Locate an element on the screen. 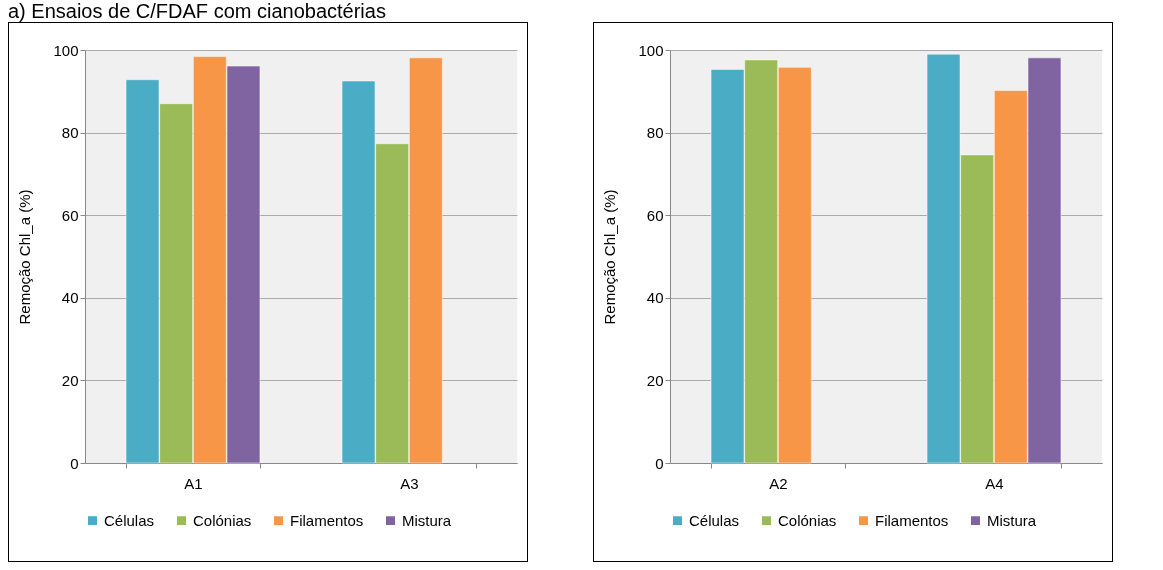 This screenshot has width=1163, height=570. x-tick-label: A3 is located at coordinates (409, 483).